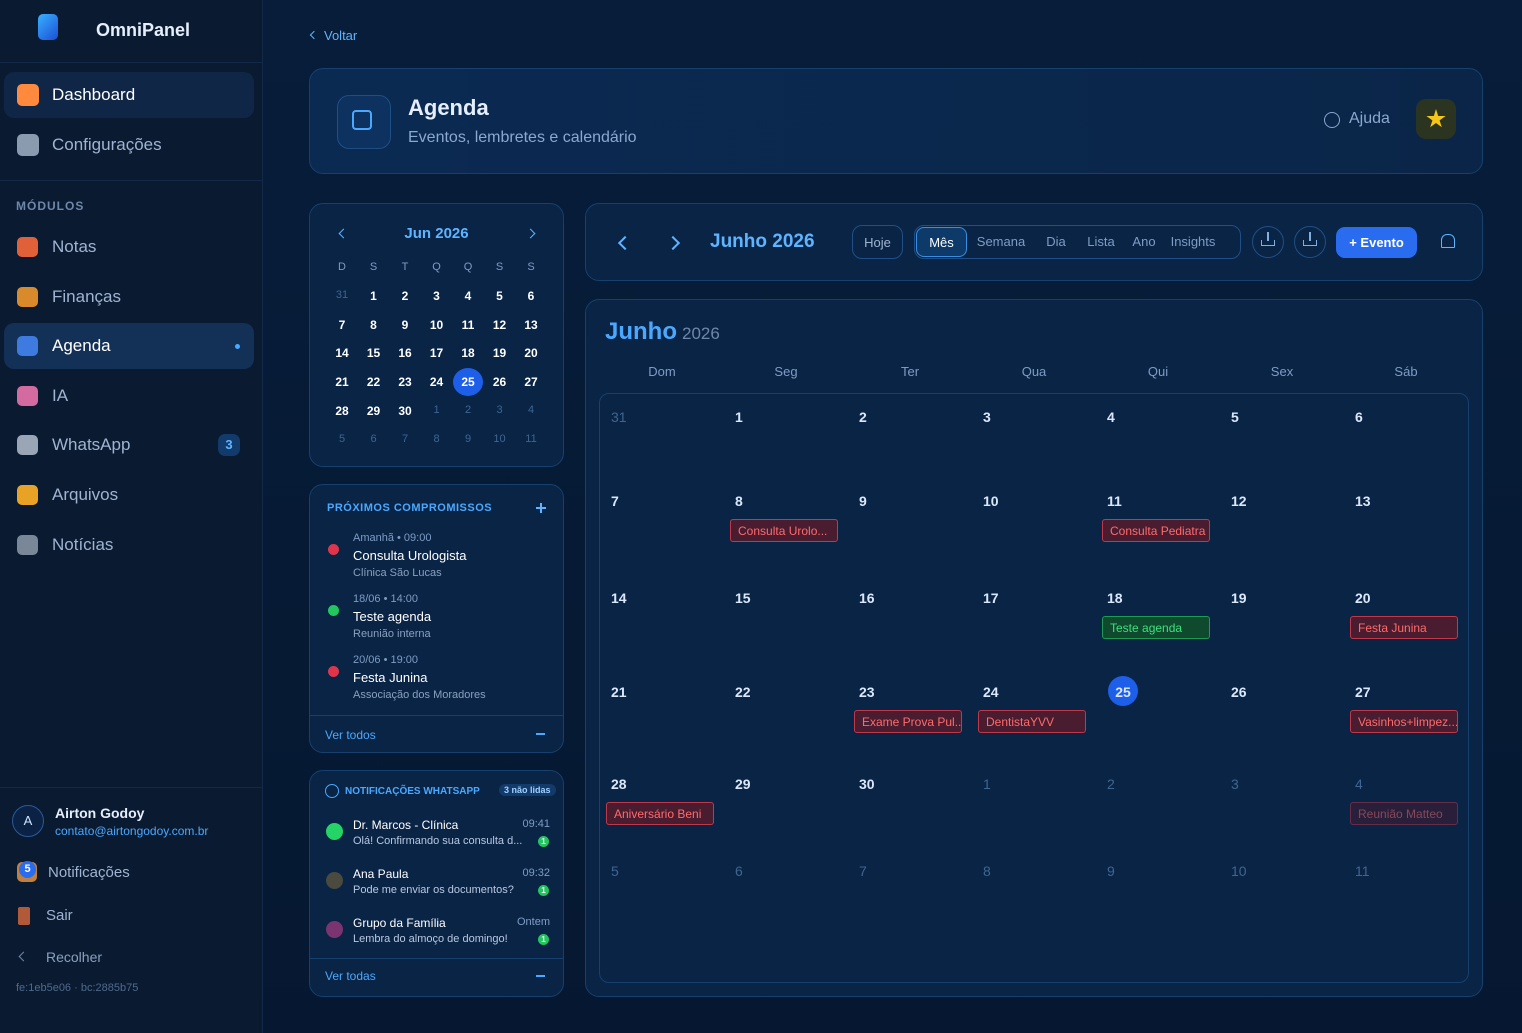 This screenshot has height=1033, width=1522. I want to click on mini-day: 31, so click(342, 295).